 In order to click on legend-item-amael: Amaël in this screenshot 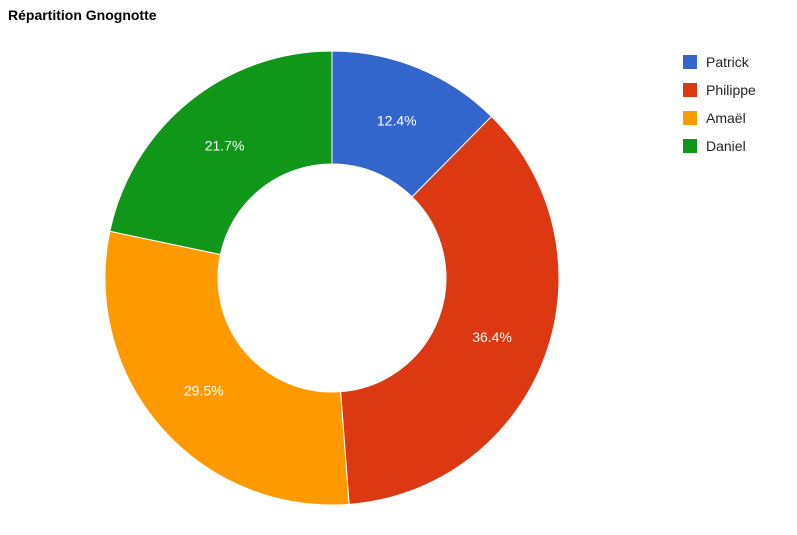, I will do `click(719, 117)`.